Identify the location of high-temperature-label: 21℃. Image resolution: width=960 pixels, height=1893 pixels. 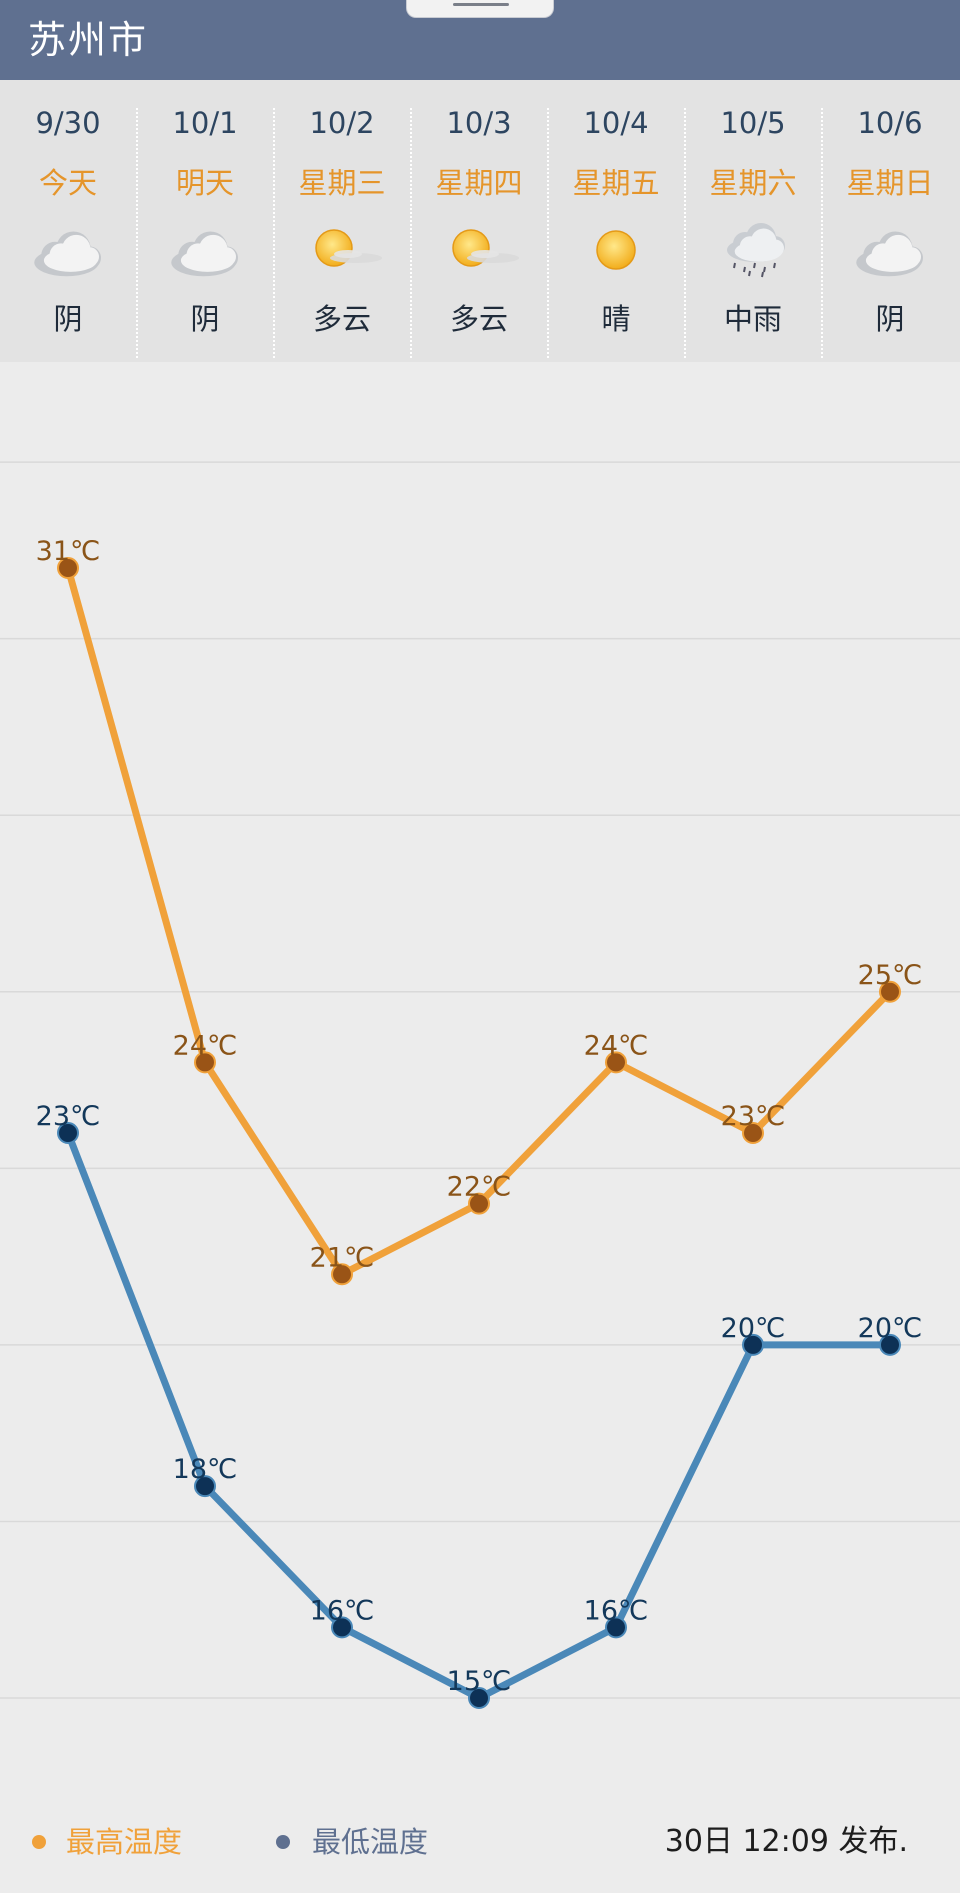
(342, 1257).